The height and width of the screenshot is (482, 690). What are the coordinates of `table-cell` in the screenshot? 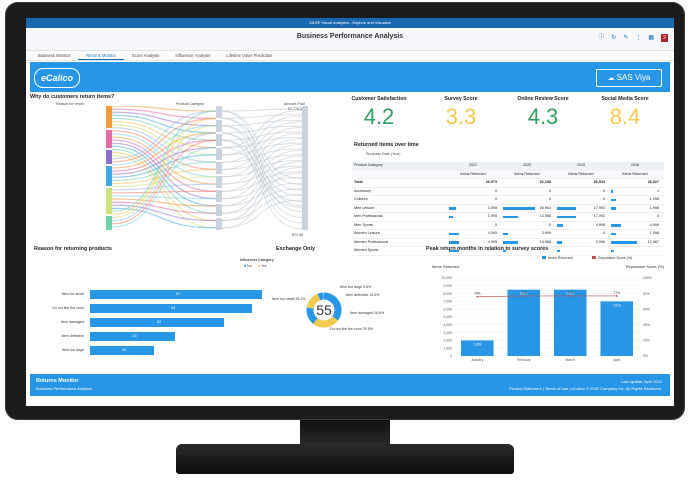 It's located at (581, 251).